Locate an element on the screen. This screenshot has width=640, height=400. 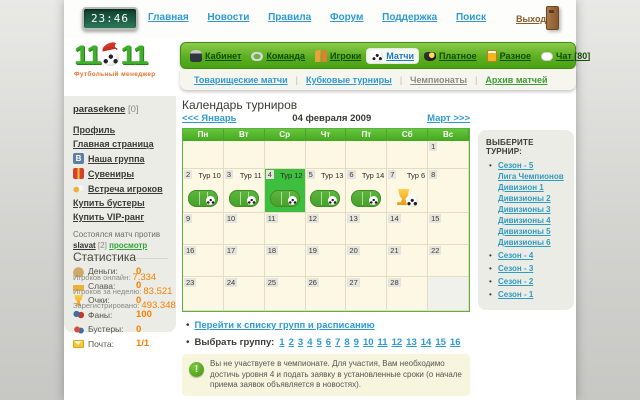
group-link-6: 6 is located at coordinates (328, 342).